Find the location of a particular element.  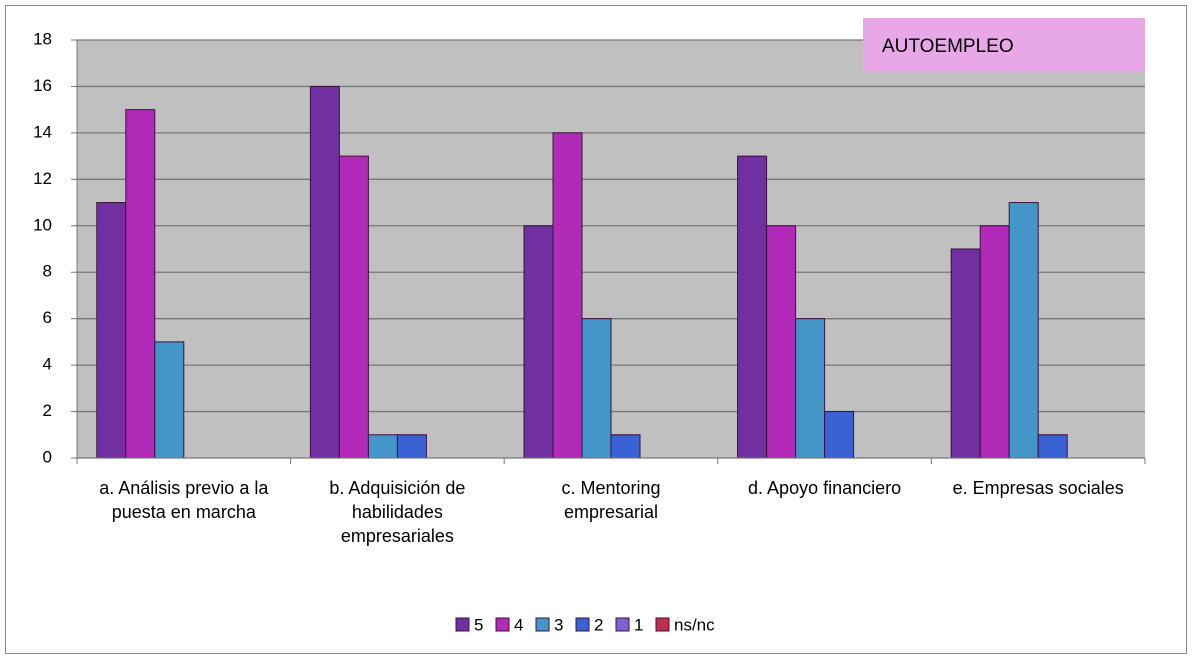

legend-label: 4 is located at coordinates (518, 624).